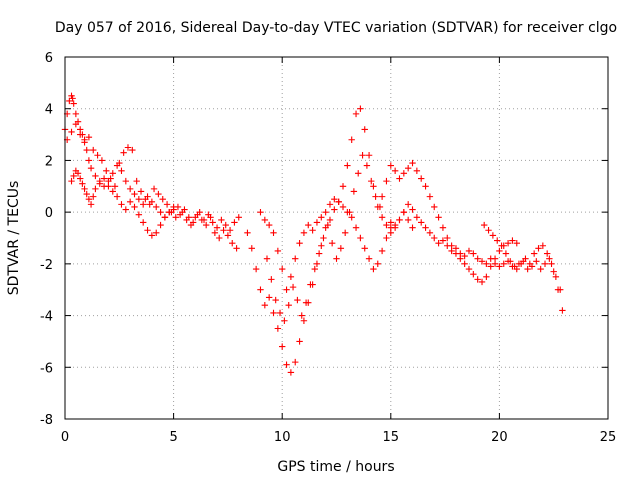  I want to click on y-tick-label: 2, so click(49, 161).